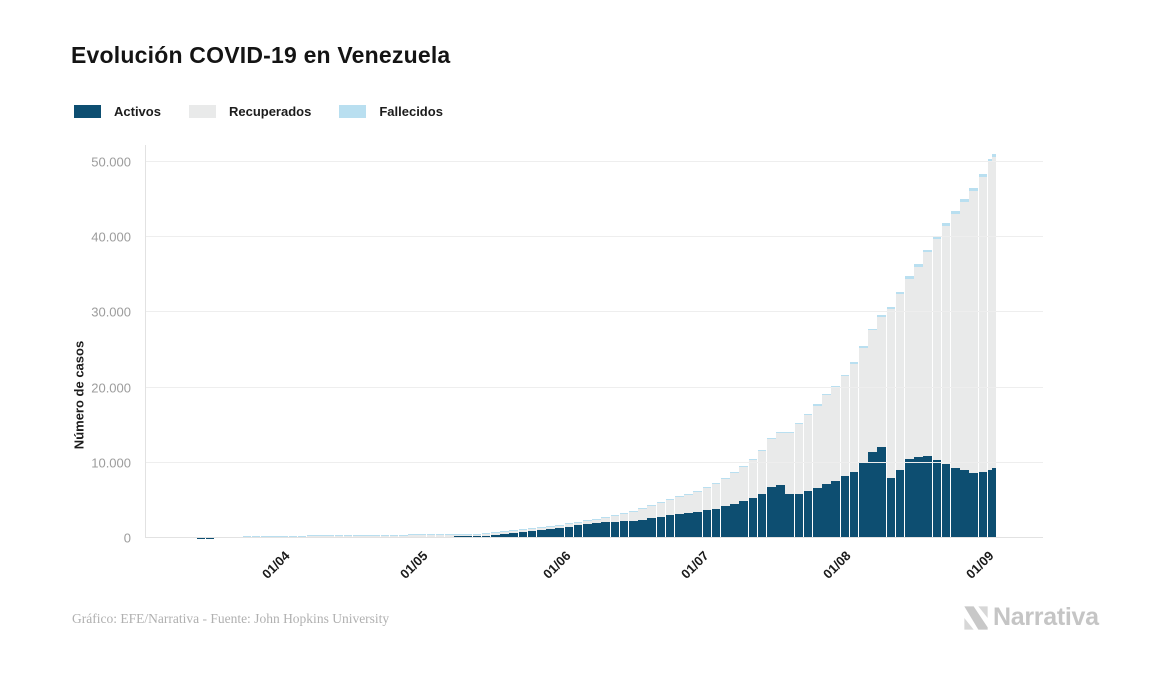 The height and width of the screenshot is (674, 1157). I want to click on bar-segment-activos, so click(743, 519).